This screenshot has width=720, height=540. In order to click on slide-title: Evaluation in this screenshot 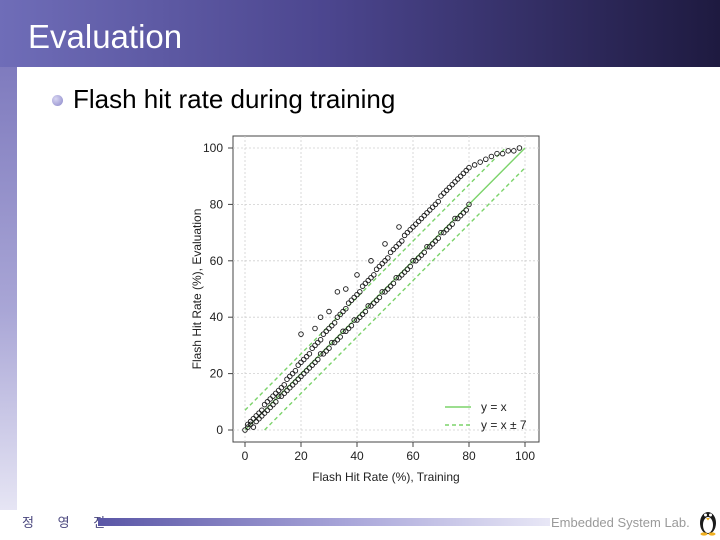, I will do `click(105, 36)`.